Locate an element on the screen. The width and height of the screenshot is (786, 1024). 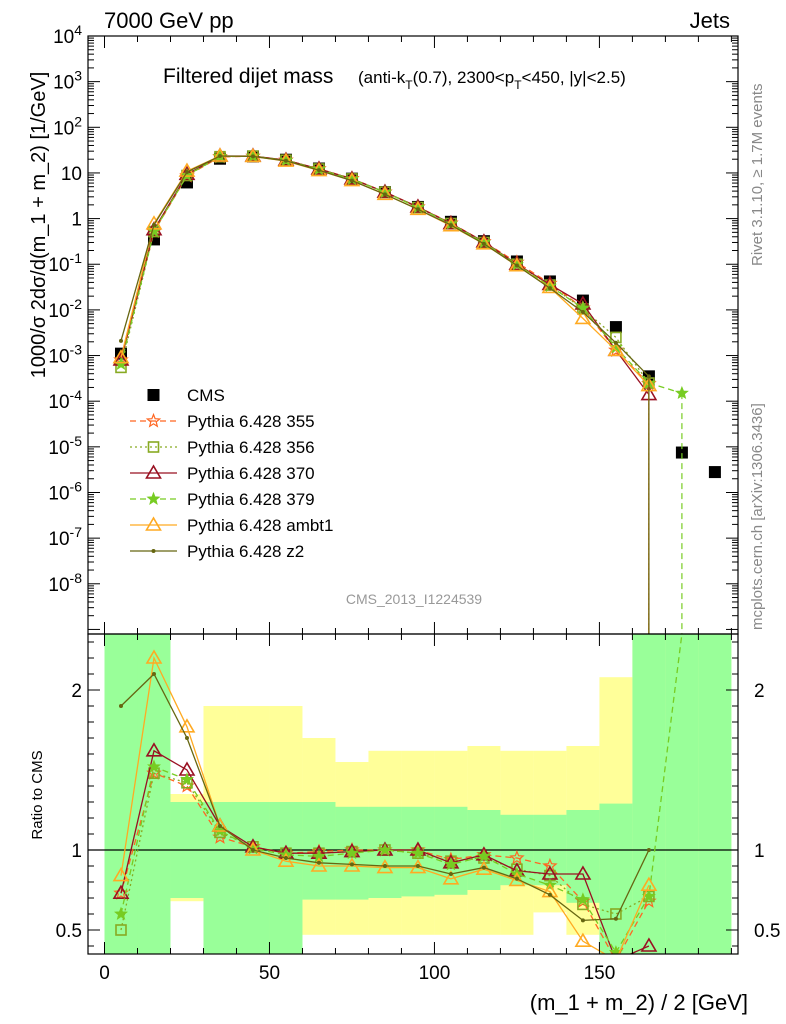
legend-entry-2: Pythia 6.428 356 is located at coordinates (222, 447).